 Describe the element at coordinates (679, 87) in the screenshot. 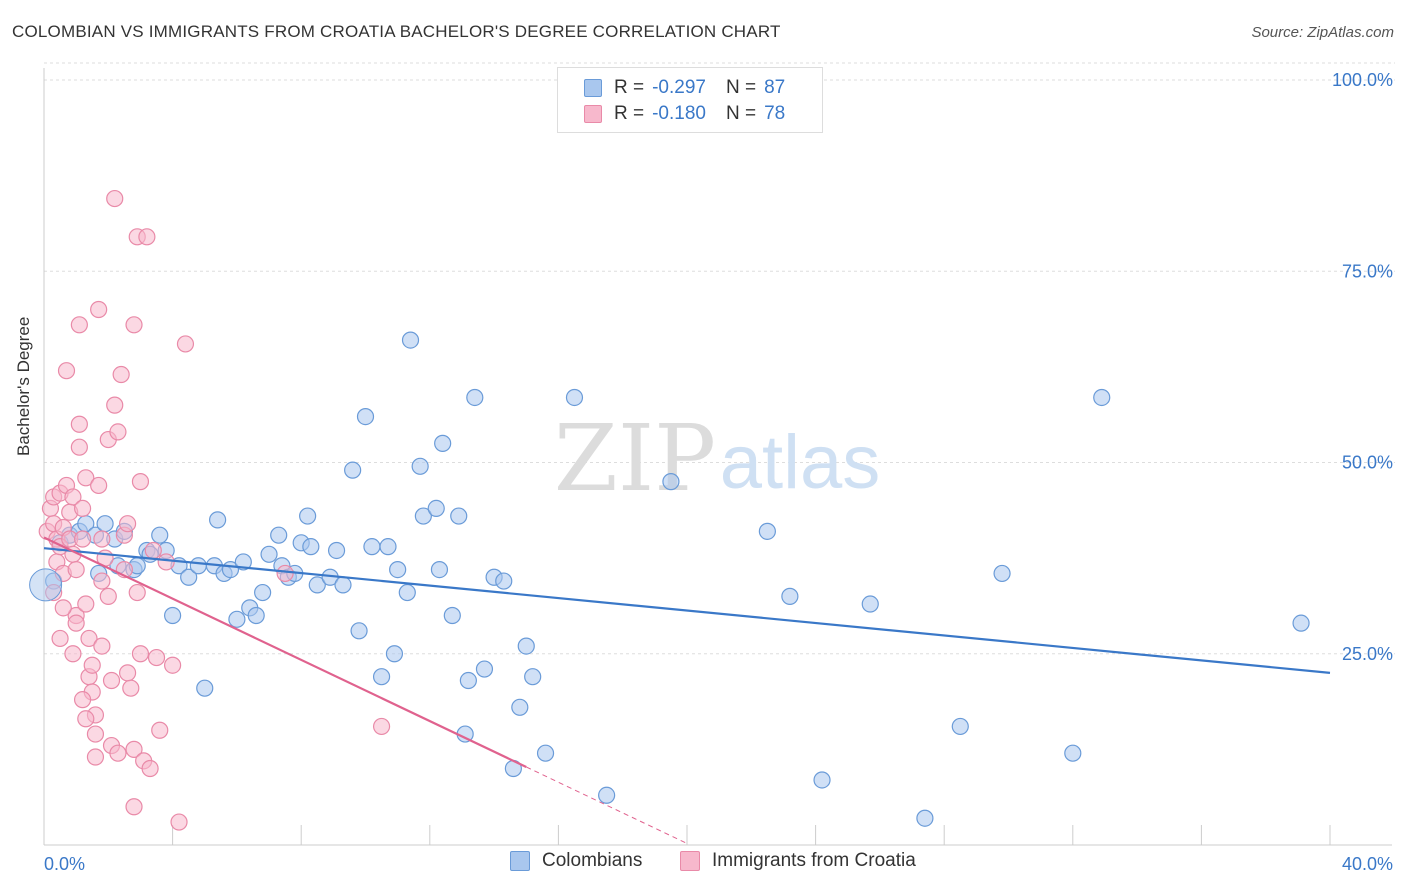

I see `legend-r-value: -0.297` at that location.